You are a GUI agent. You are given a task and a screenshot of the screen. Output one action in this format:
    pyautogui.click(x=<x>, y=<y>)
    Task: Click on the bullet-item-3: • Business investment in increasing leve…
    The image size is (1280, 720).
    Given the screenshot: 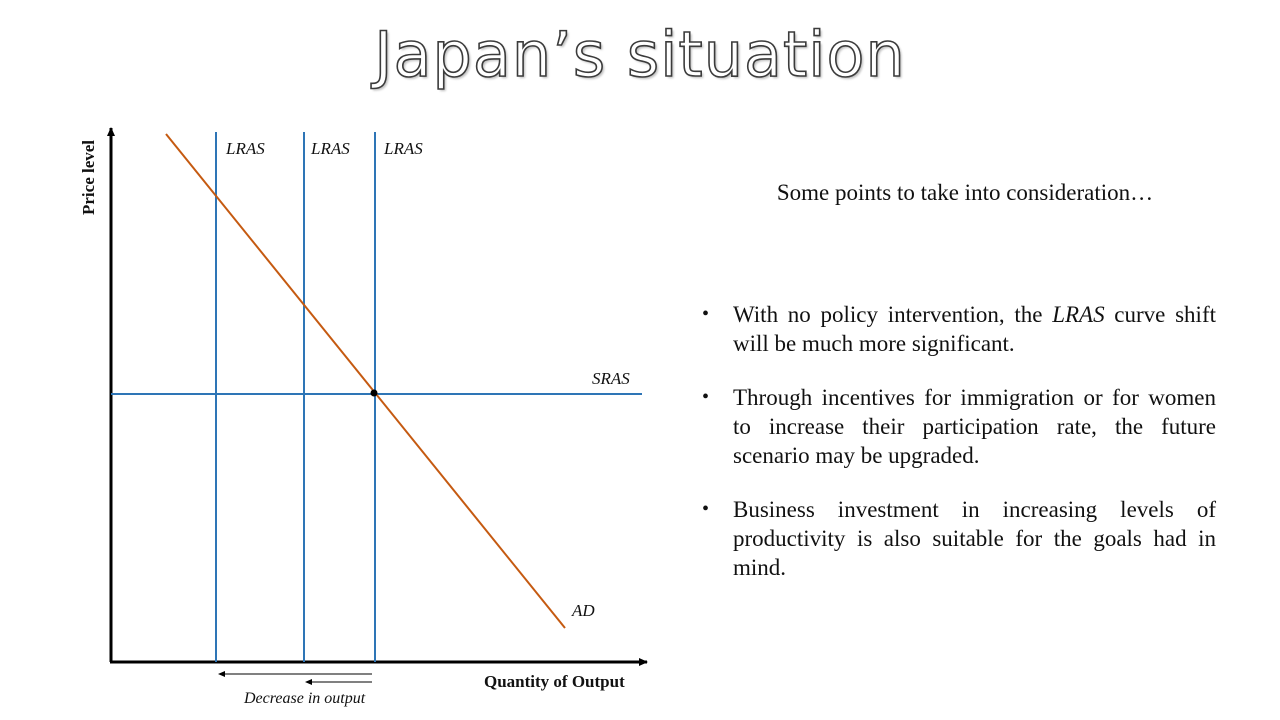 What is the action you would take?
    pyautogui.click(x=959, y=538)
    